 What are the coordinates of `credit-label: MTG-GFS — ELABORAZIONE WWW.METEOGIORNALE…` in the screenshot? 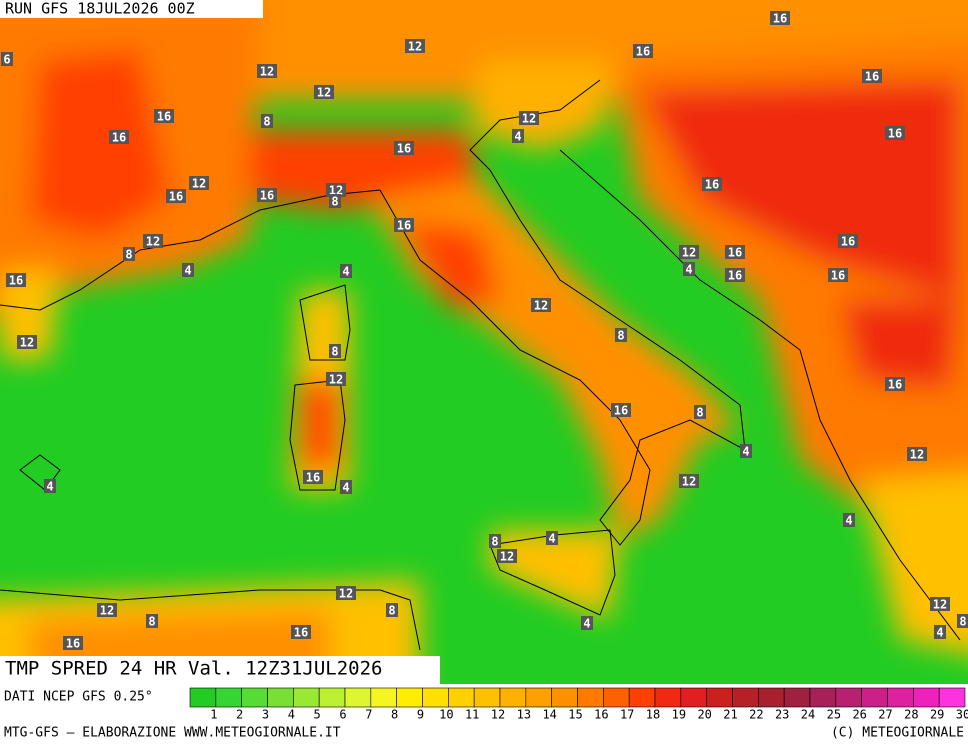 It's located at (172, 733).